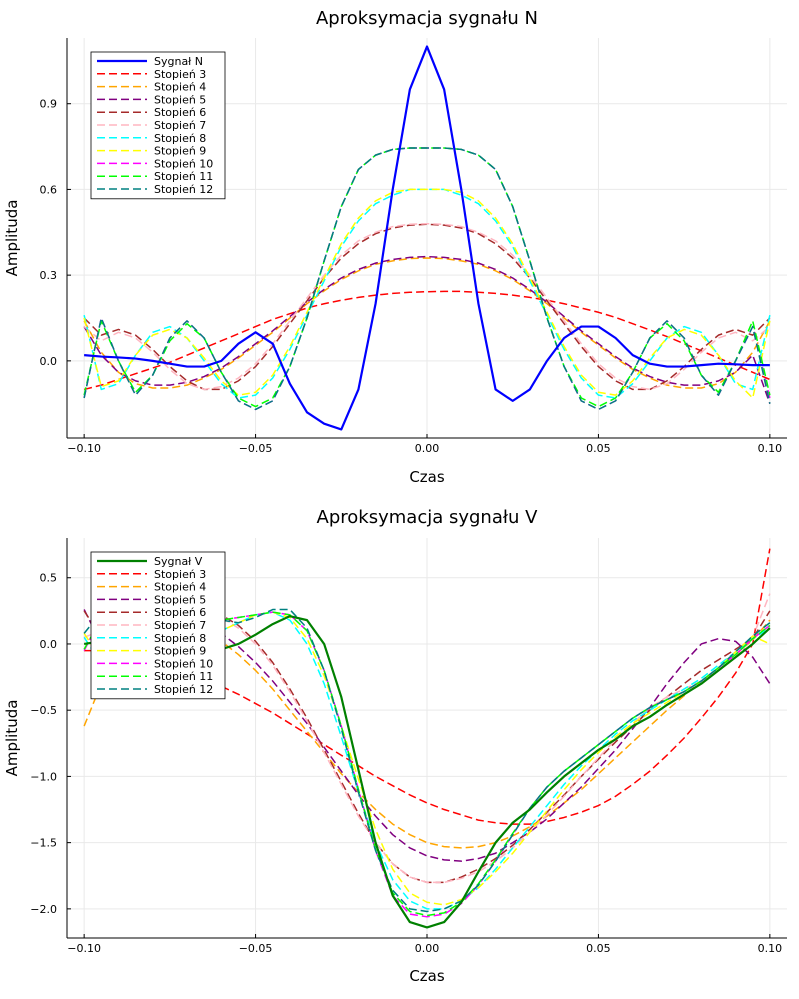 This screenshot has width=799, height=999. I want to click on y-tick-label: −1.0, so click(43, 776).